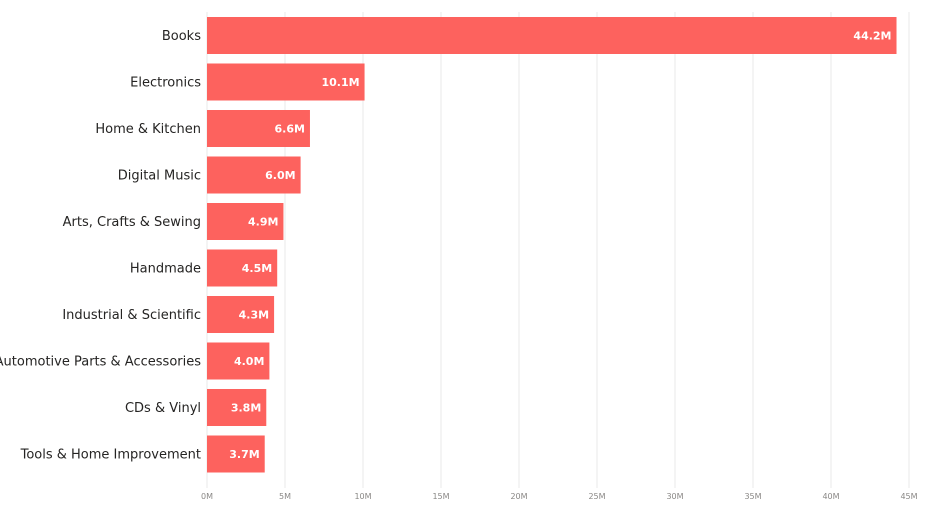 The width and height of the screenshot is (940, 510). I want to click on data-label: 44.2M, so click(872, 36).